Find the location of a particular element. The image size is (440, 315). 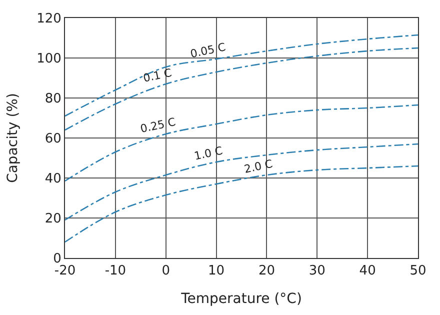

annotation: 0.05 C is located at coordinates (208, 50).